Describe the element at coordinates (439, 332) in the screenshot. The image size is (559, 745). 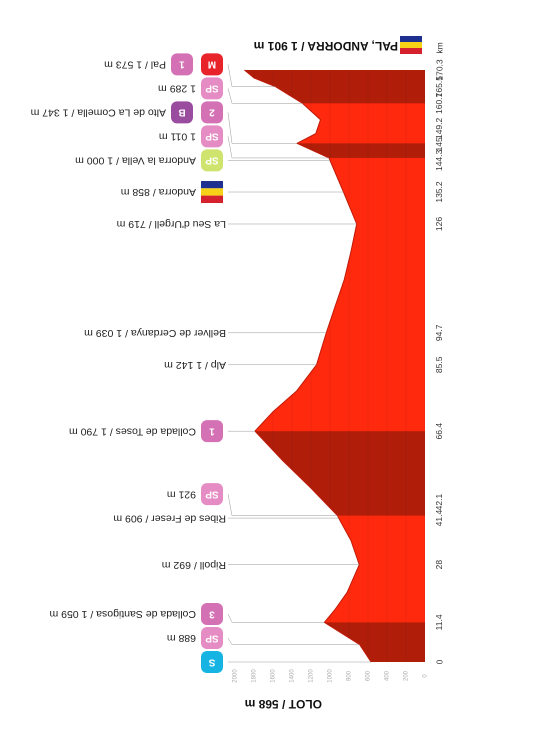
I see `x-tick-label: 94.7` at that location.